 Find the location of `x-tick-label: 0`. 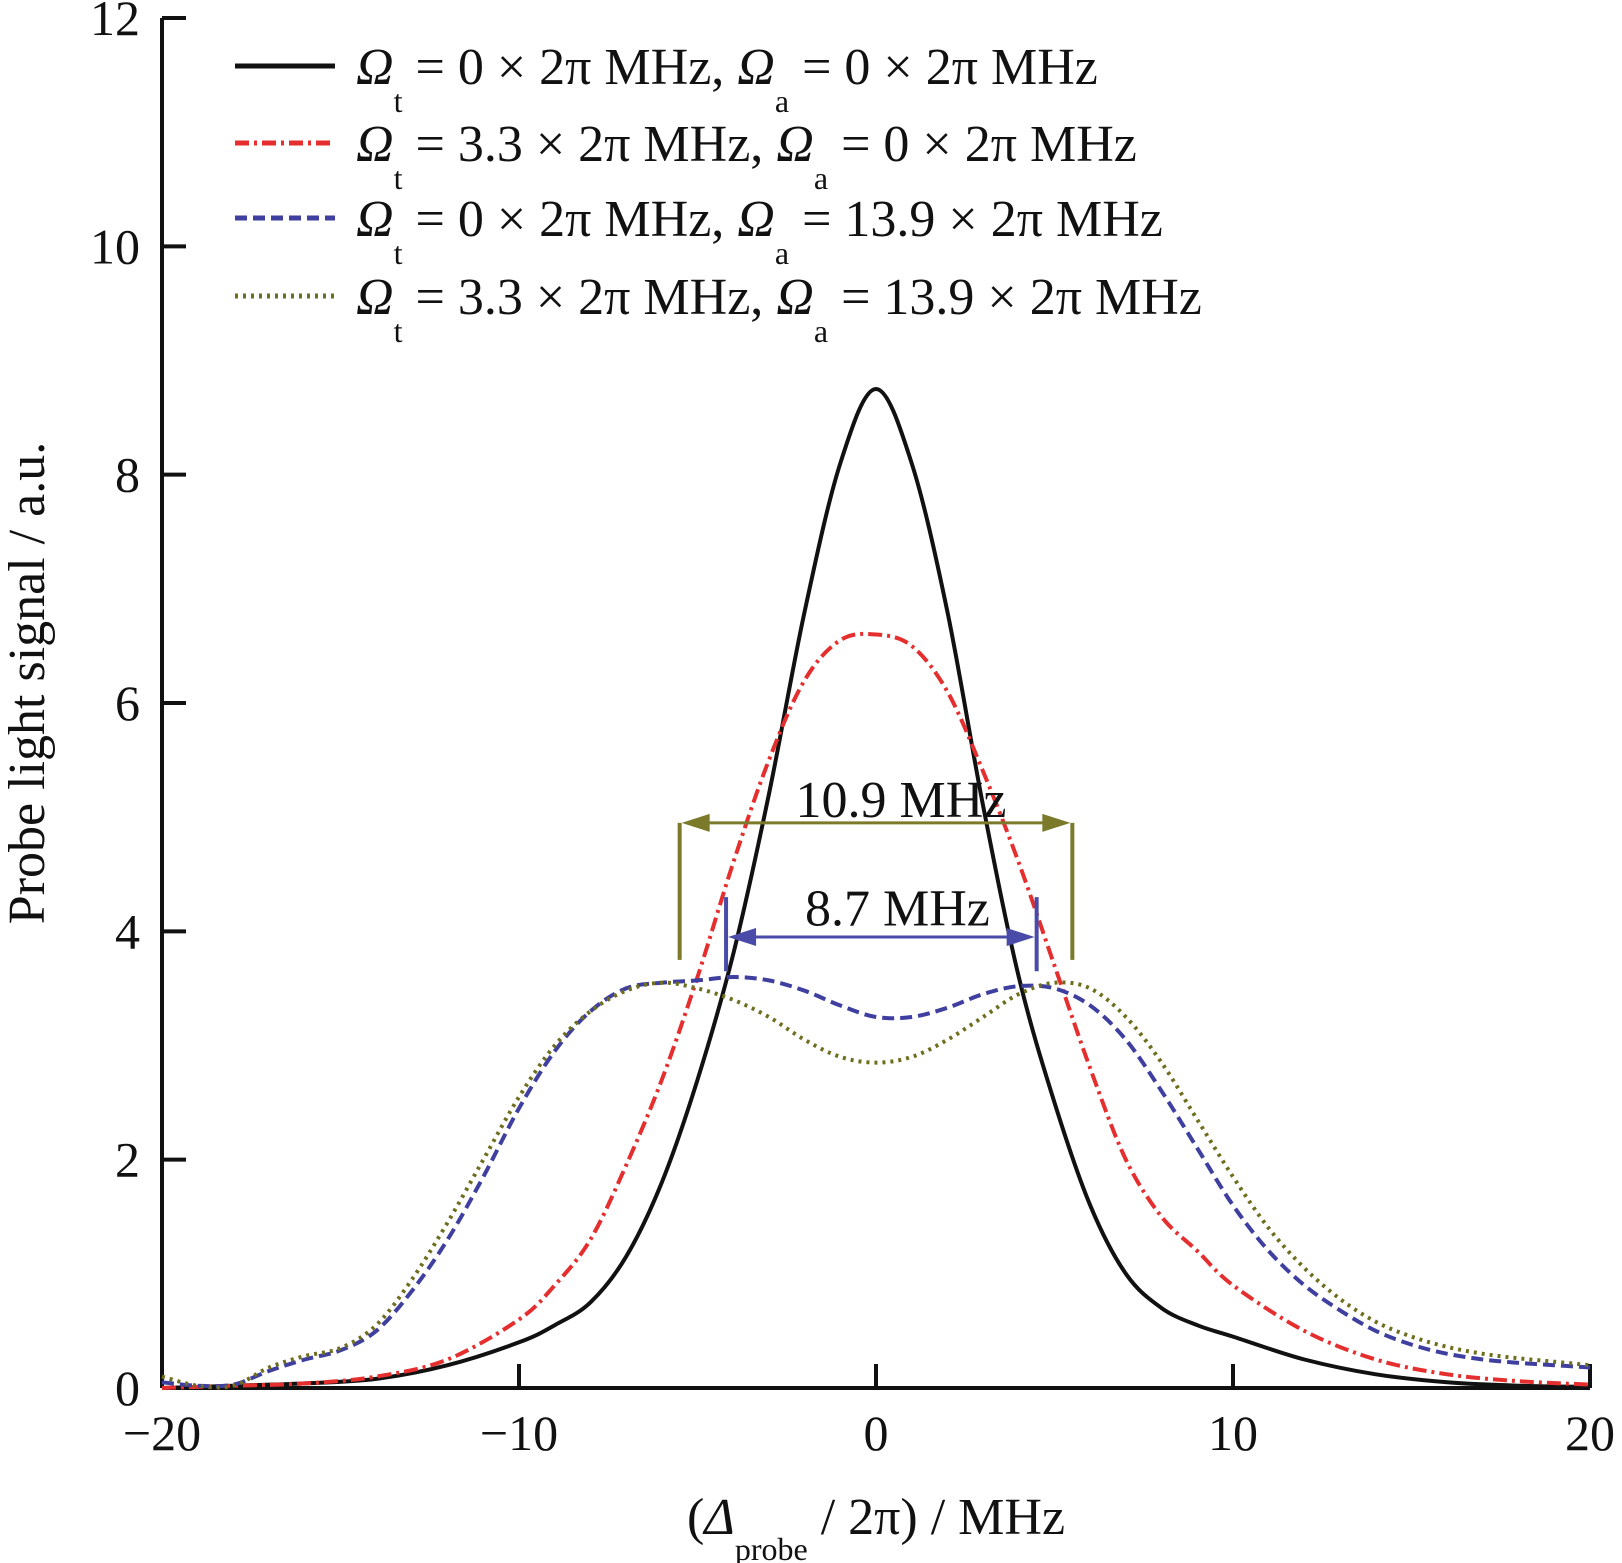

x-tick-label: 0 is located at coordinates (876, 1433).